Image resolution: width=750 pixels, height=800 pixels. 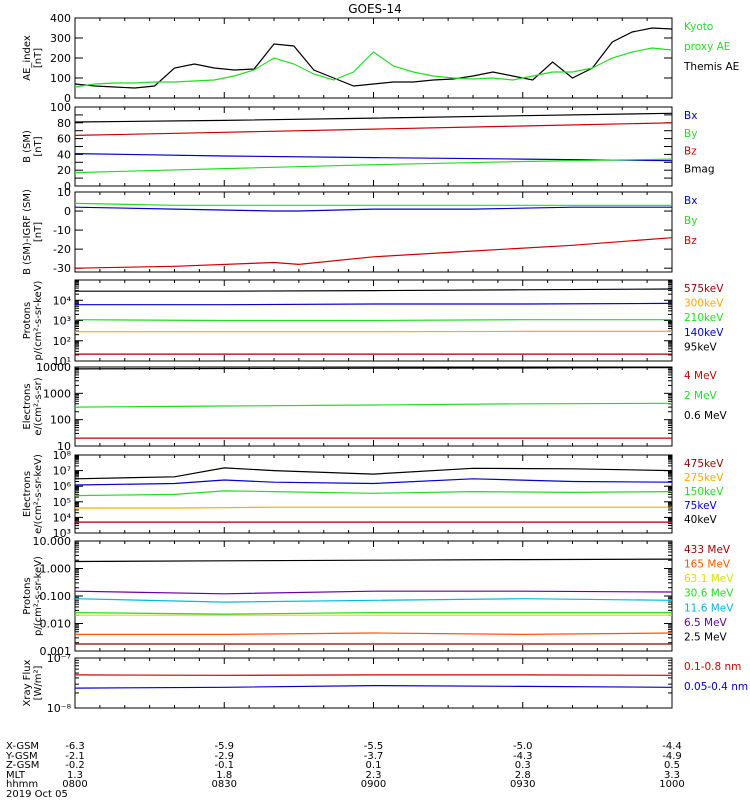 What do you see at coordinates (707, 550) in the screenshot?
I see `legend-entry: 433 MeV` at bounding box center [707, 550].